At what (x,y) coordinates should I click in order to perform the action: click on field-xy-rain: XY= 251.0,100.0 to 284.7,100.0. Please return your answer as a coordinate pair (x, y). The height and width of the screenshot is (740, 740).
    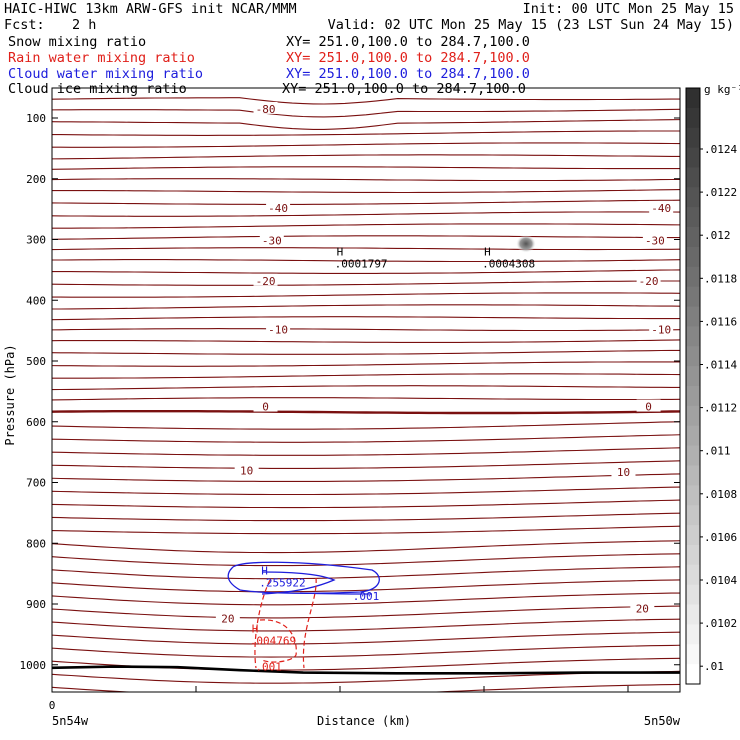
    Looking at the image, I should click on (408, 58).